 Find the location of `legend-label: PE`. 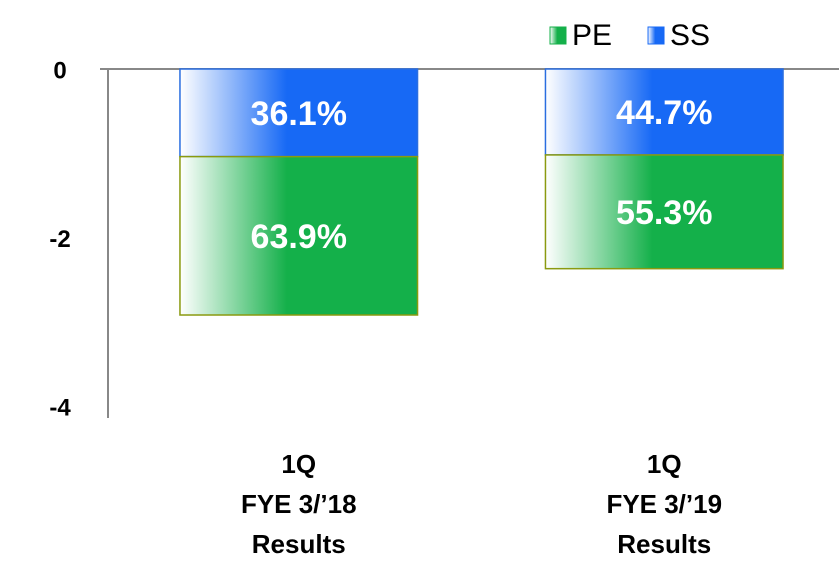

legend-label: PE is located at coordinates (592, 35).